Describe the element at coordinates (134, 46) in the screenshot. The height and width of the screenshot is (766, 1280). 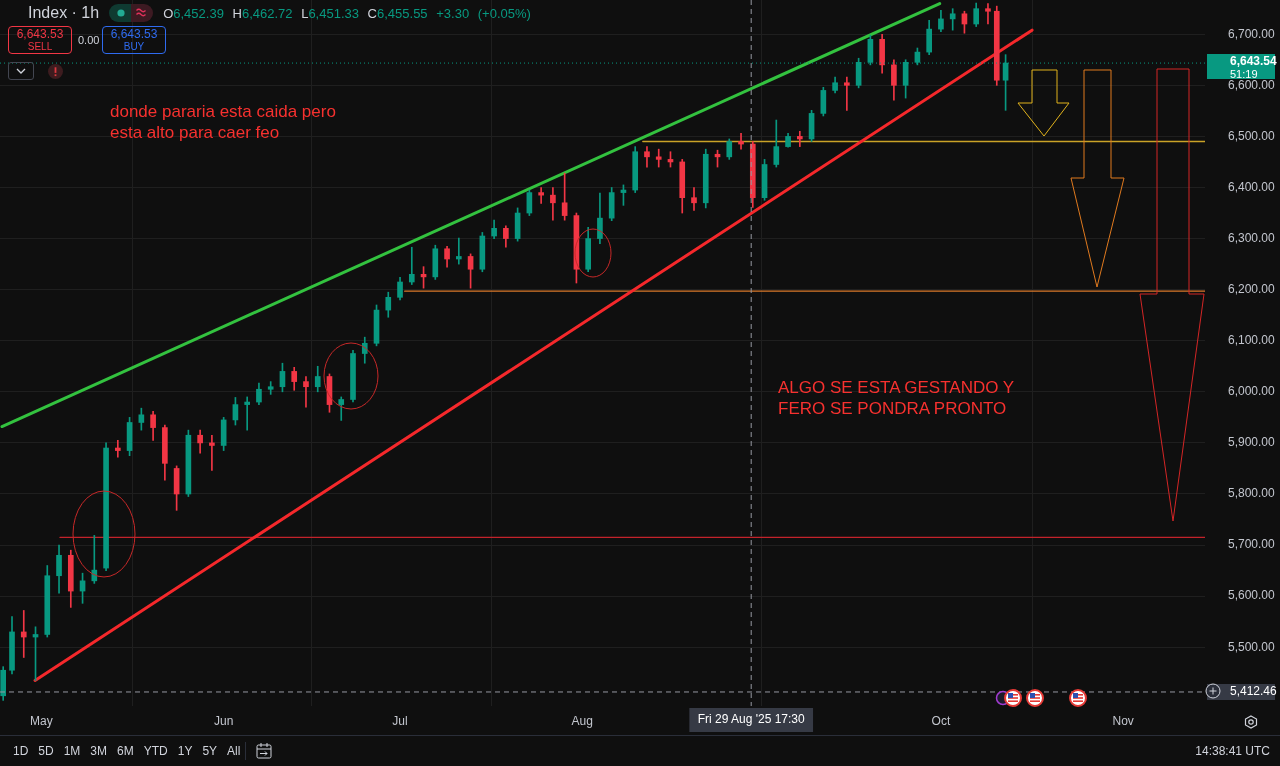
I see `annotation: BUY` at that location.